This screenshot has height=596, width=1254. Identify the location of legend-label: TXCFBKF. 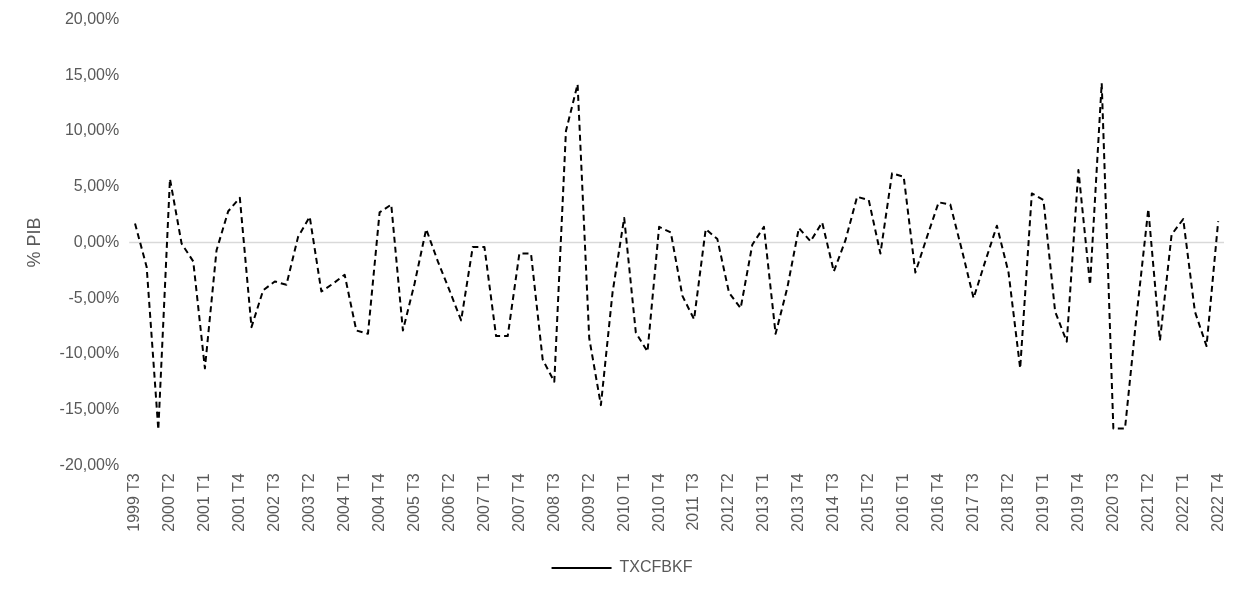
(656, 567).